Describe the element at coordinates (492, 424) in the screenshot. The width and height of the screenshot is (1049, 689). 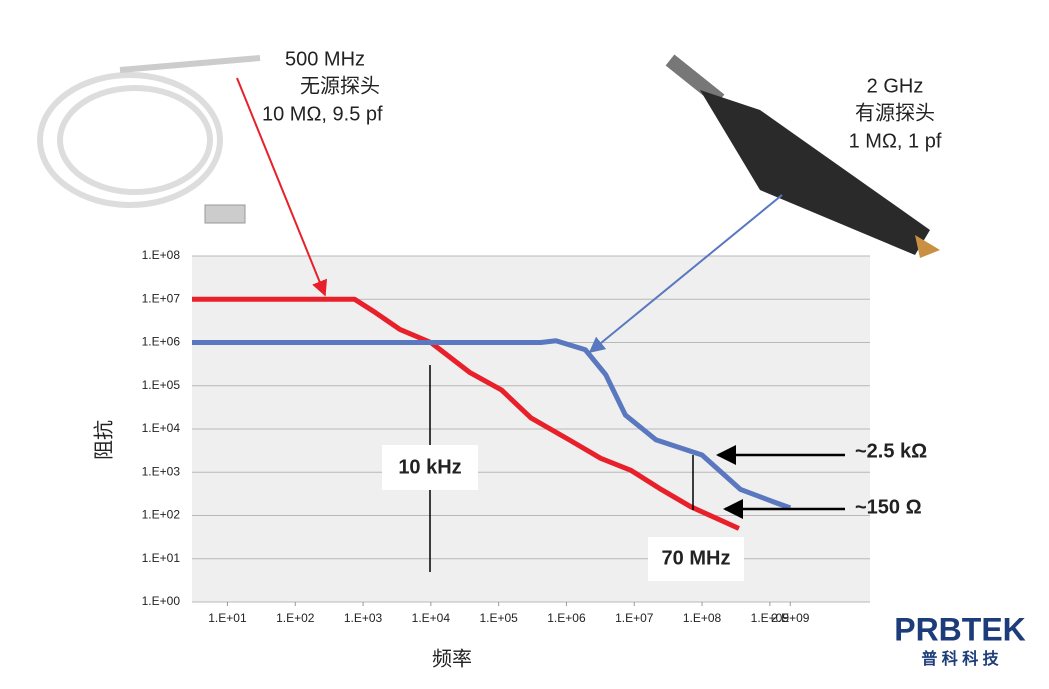
I see `series-line` at that location.